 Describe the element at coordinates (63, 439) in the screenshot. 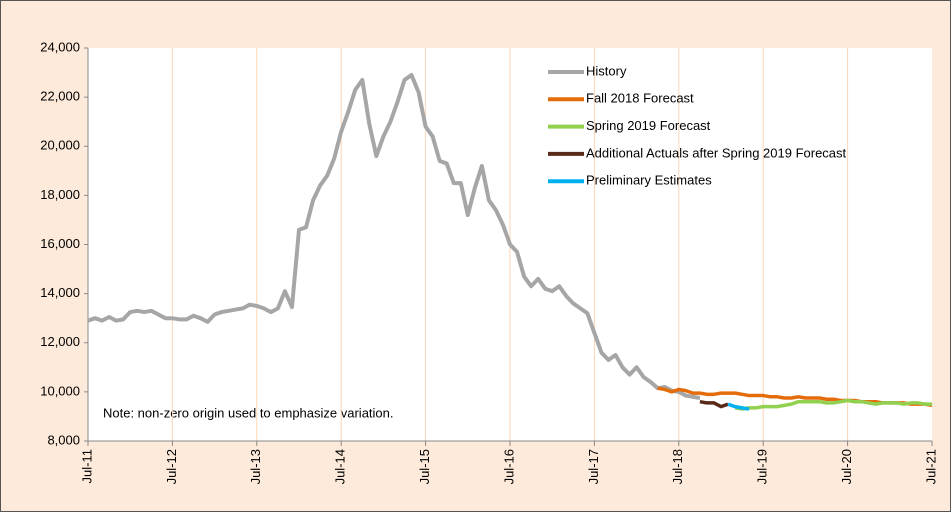

I see `y-tick-label: 8,000` at that location.